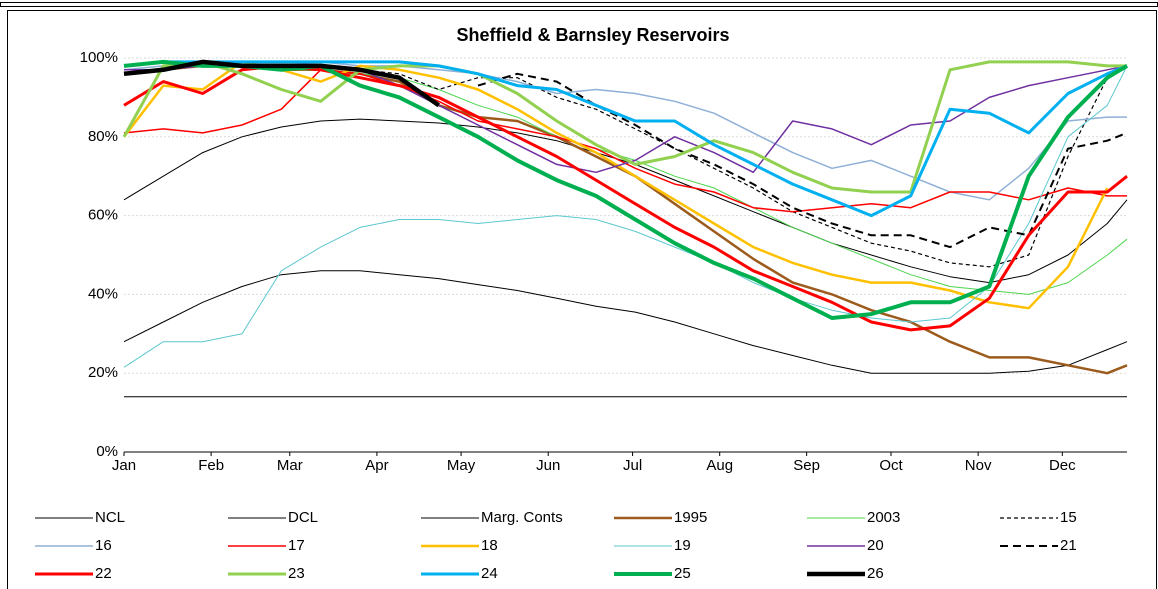 Image resolution: width=1158 pixels, height=589 pixels. Describe the element at coordinates (290, 465) in the screenshot. I see `x-tick-label: Mar` at that location.